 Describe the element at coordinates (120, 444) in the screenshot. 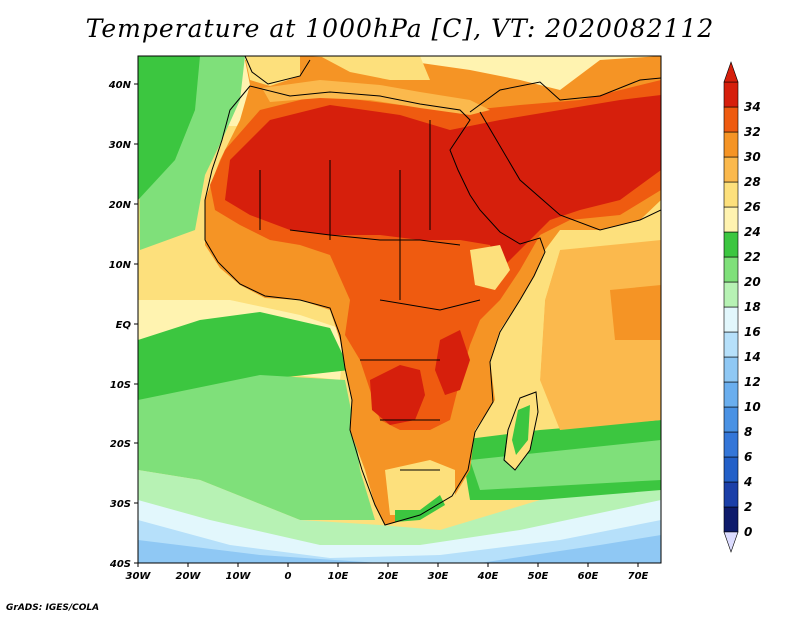

I see `lat-label: 20S` at that location.